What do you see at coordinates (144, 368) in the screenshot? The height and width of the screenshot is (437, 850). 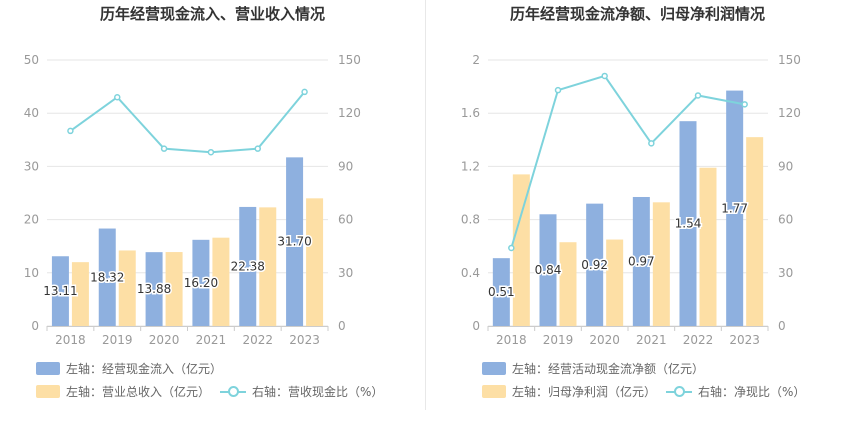 I see `legend-label: 左轴：经营现金流入（亿元）` at bounding box center [144, 368].